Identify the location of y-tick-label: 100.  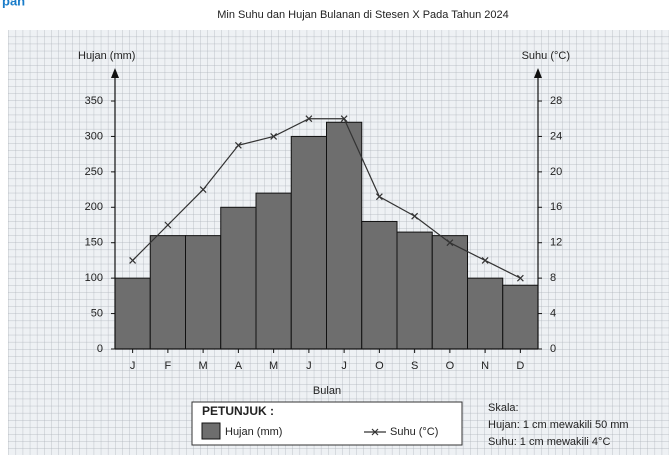
(94, 278).